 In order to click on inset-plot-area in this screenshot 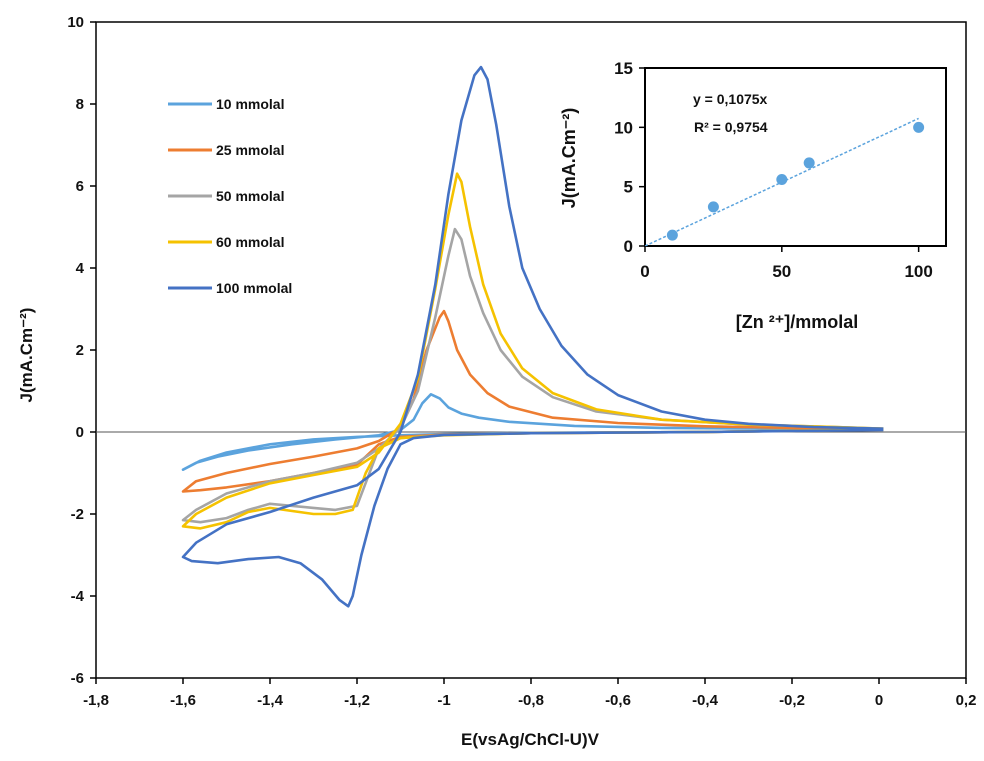, I will do `click(795, 157)`.